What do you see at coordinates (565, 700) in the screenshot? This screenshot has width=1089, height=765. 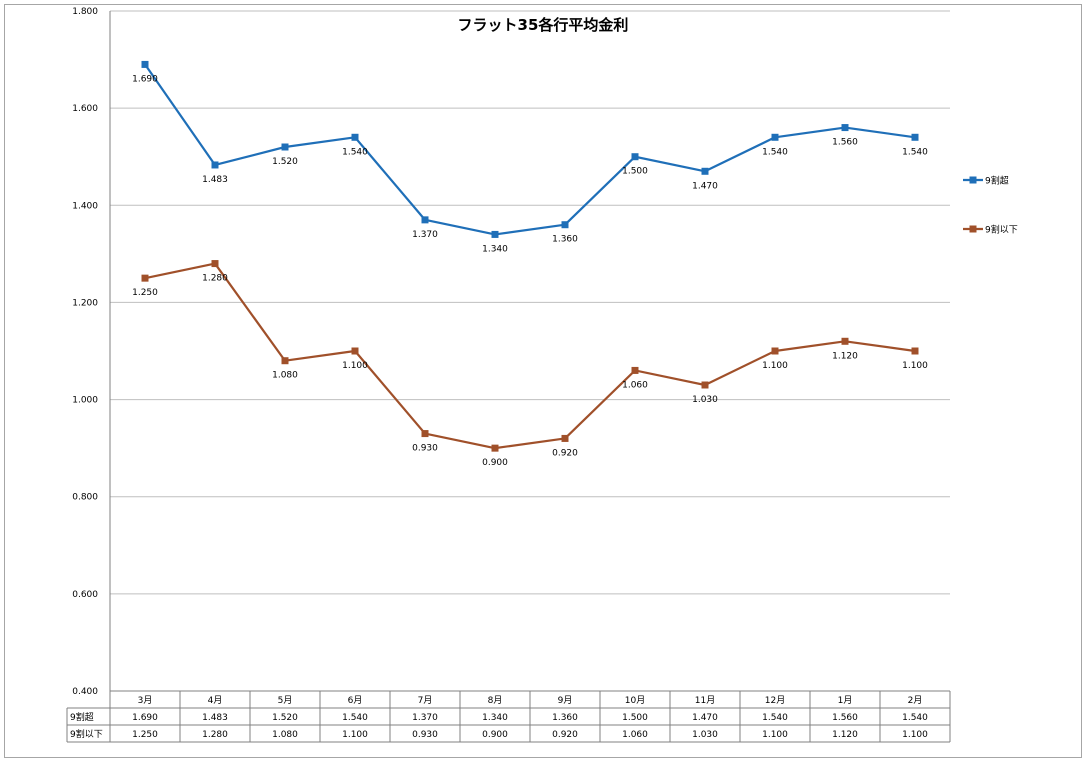 I see `x-tick-label: 9月` at bounding box center [565, 700].